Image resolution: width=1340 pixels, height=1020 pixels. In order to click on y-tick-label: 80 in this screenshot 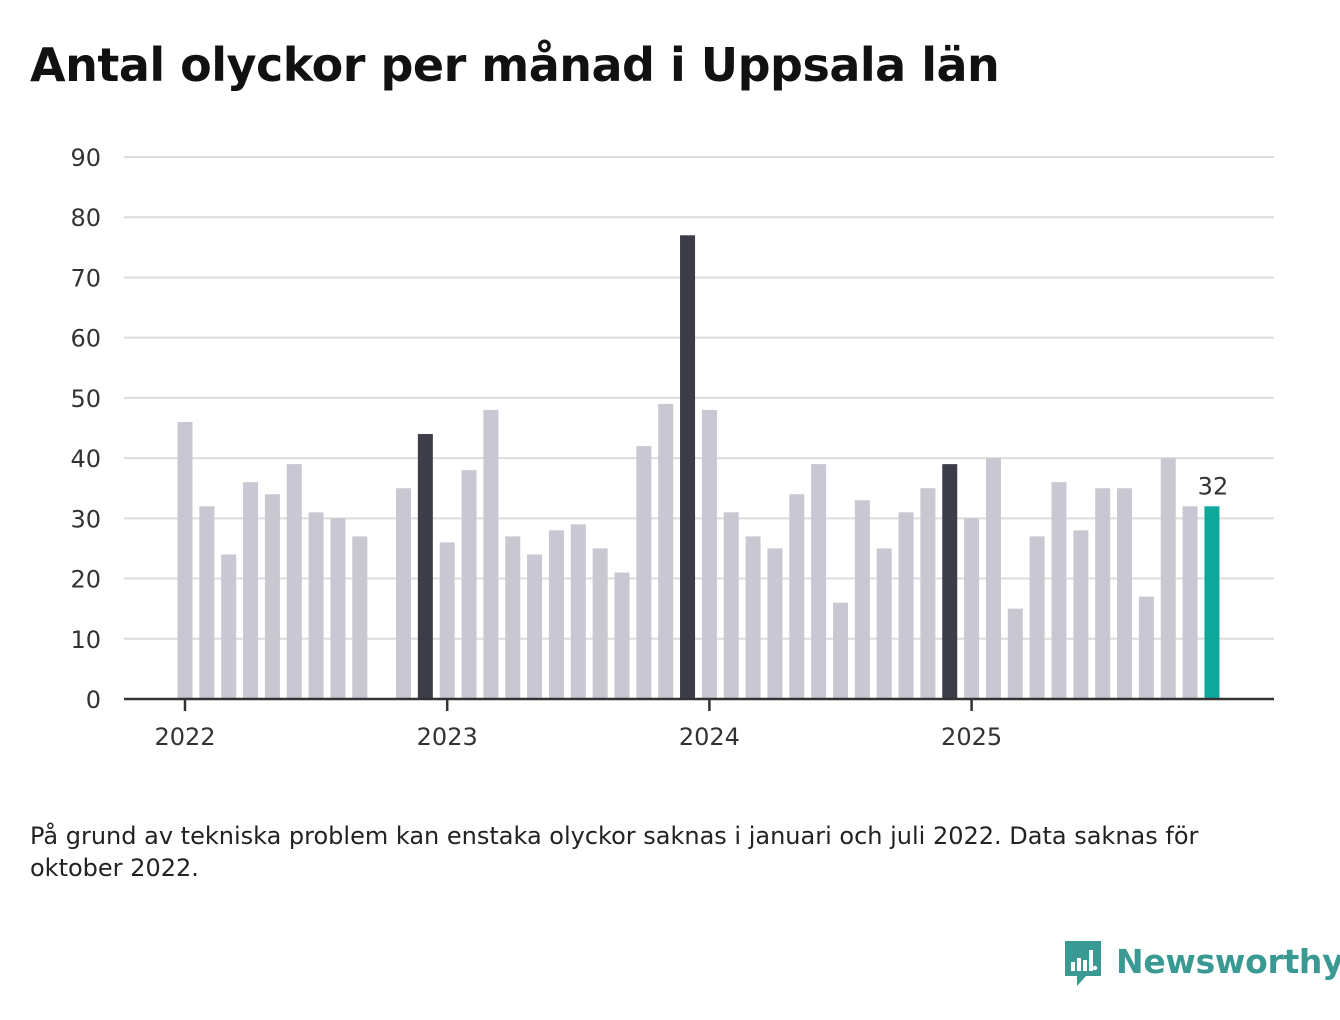, I will do `click(85, 218)`.